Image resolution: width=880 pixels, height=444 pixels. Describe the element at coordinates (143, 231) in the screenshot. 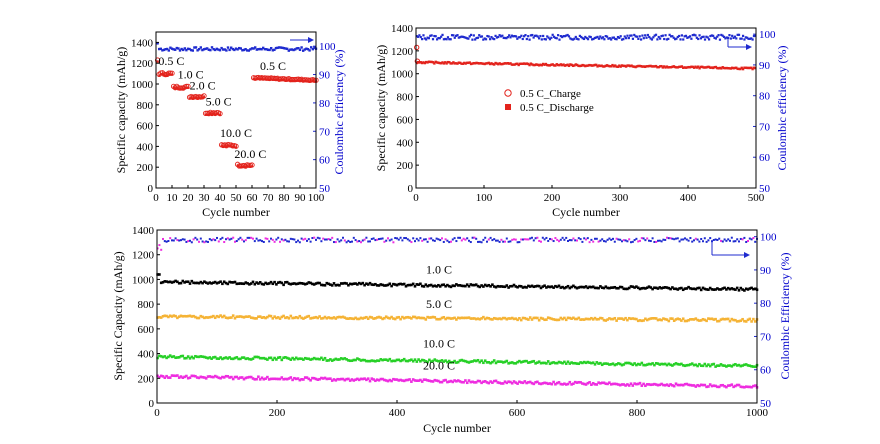

I see `y-tick-label: 1400` at that location.